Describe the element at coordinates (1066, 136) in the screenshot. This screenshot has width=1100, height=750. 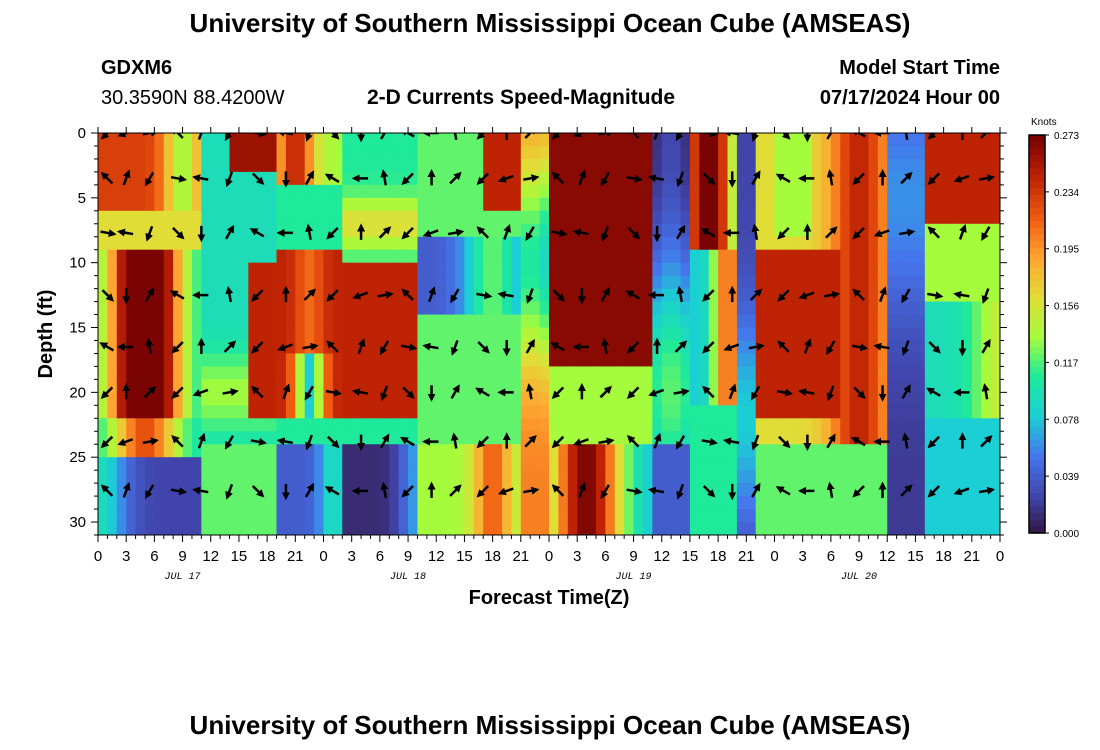
I see `colorbar-tick-label: 0.273` at that location.